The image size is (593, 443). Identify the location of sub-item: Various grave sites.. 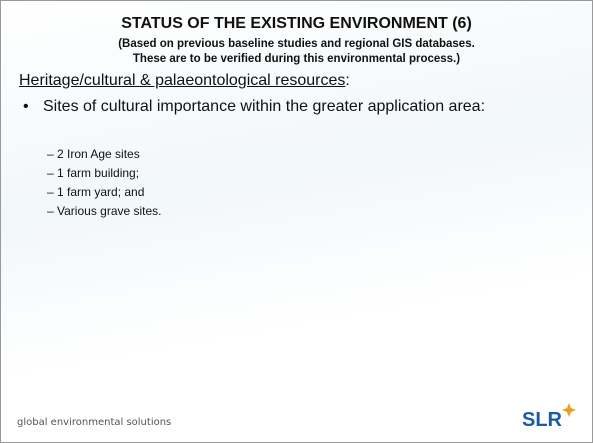
(104, 211).